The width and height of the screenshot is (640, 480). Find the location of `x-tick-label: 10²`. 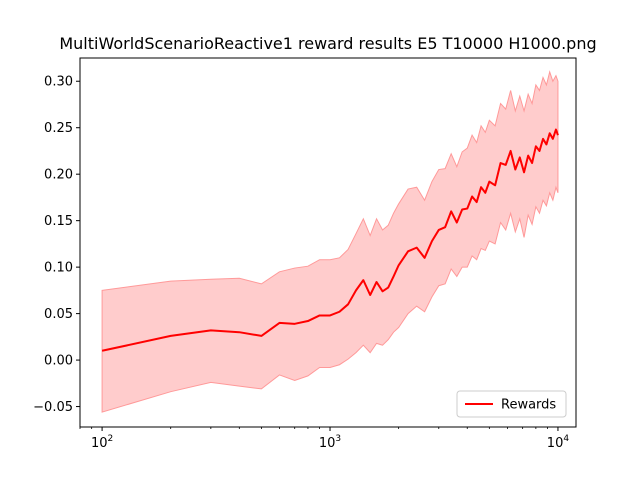

x-tick-label: 10² is located at coordinates (102, 442).